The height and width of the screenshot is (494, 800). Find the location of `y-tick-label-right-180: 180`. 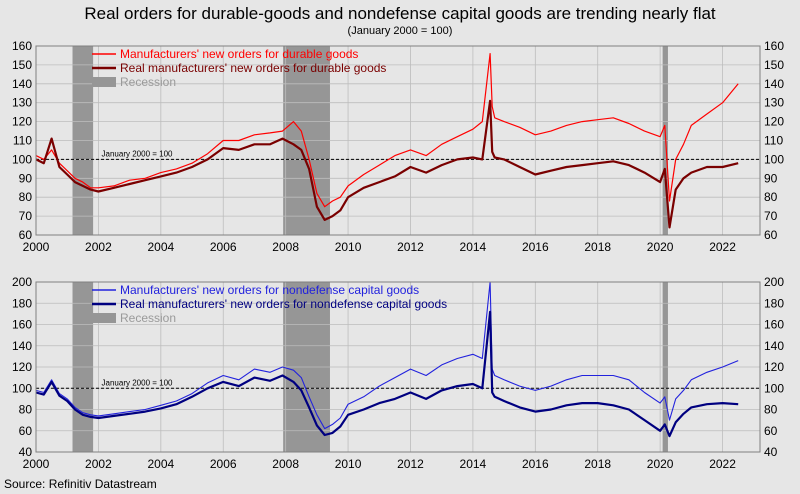

y-tick-label-right-180: 180 is located at coordinates (774, 303).